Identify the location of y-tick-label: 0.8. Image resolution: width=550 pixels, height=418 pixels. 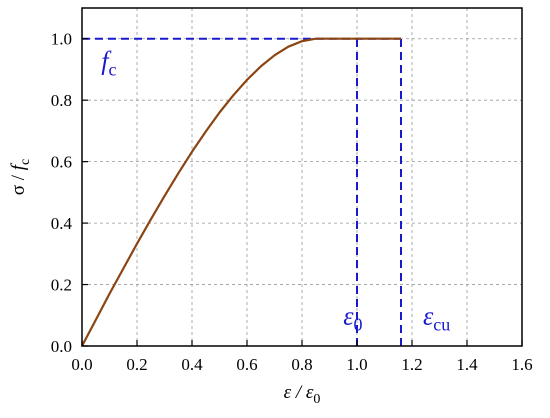
(61, 100).